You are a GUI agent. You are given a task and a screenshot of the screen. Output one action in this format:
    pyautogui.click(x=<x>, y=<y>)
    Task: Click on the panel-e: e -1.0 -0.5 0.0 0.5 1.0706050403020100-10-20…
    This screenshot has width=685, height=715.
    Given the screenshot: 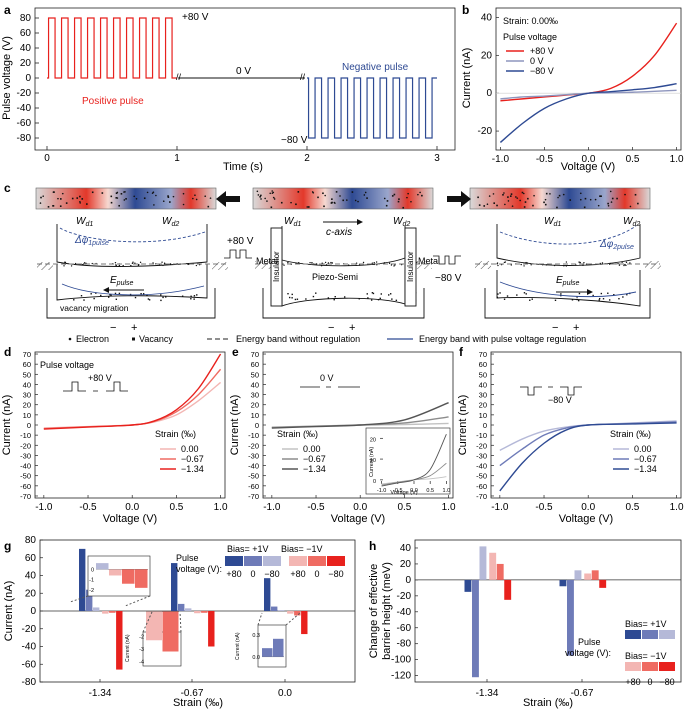 What is the action you would take?
    pyautogui.click(x=342, y=435)
    